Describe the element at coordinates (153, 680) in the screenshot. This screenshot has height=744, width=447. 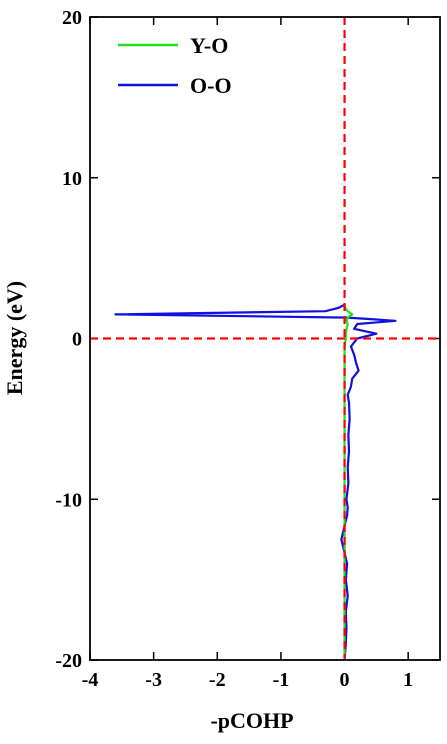
I see `x-tick-label: -3` at that location.